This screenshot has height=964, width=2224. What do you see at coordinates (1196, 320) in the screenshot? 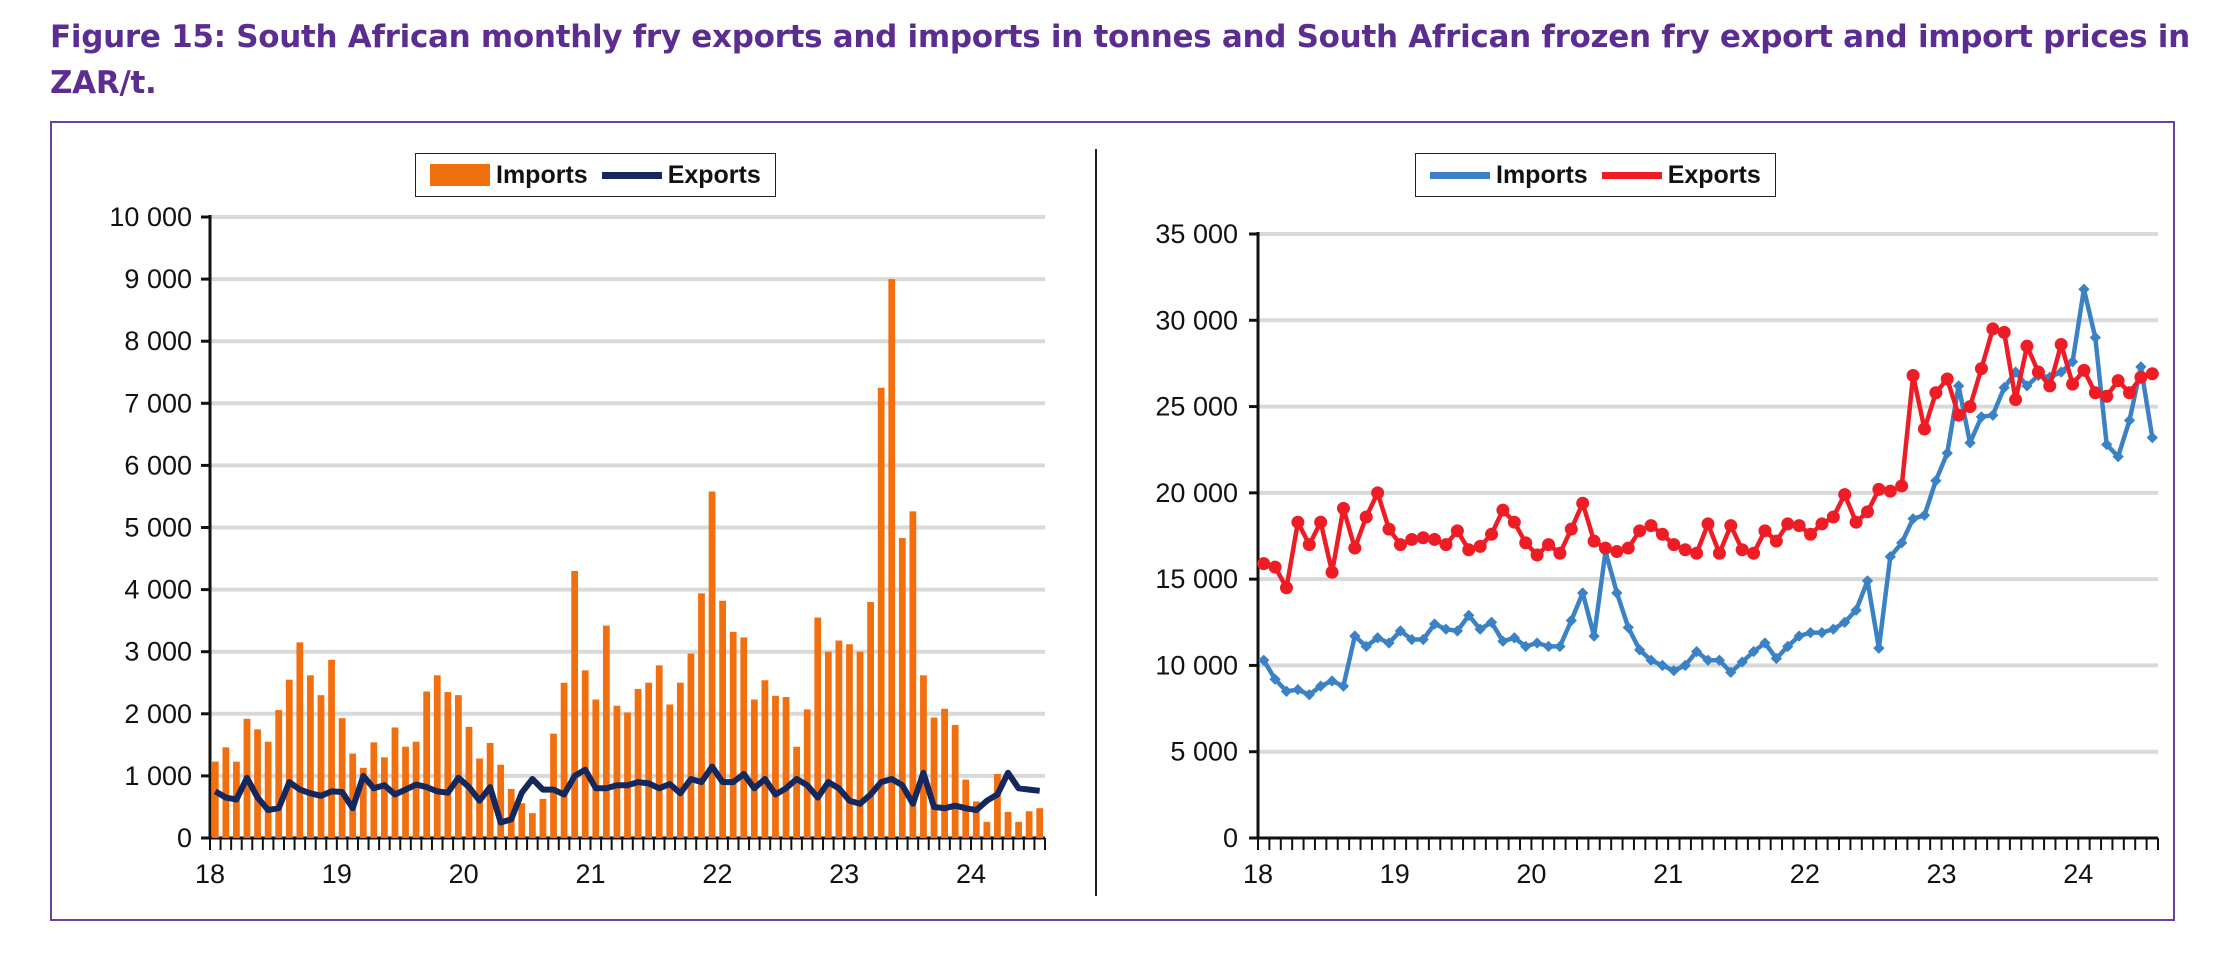
I see `y-tick-label: 30 000` at bounding box center [1196, 320].